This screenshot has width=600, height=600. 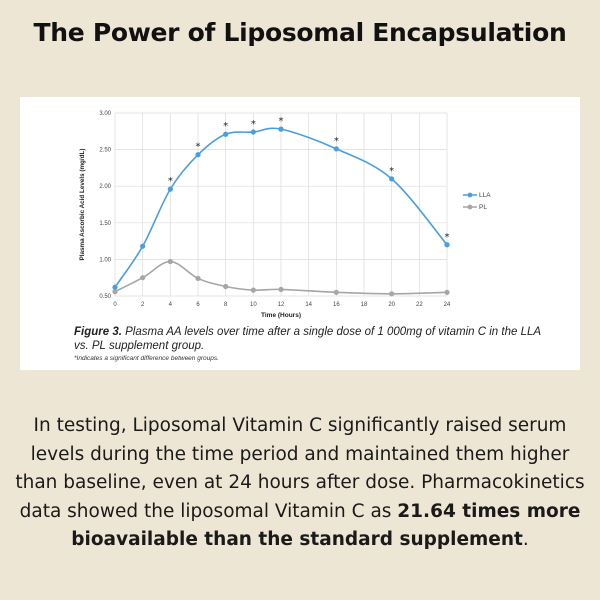 What do you see at coordinates (281, 315) in the screenshot?
I see `x-axis-label: Time (Hours)` at bounding box center [281, 315].